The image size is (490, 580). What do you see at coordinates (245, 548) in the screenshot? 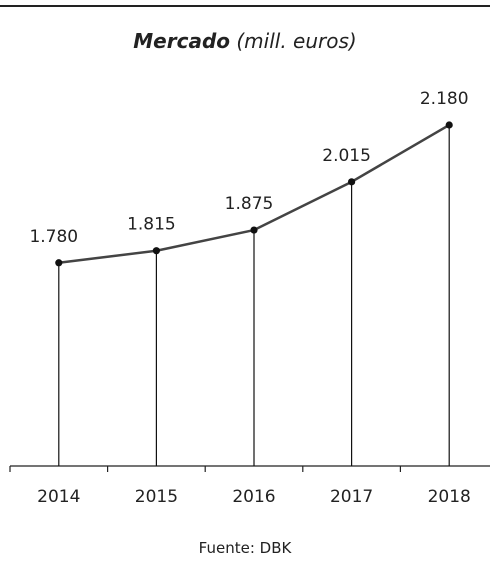
I see `source-note: Fuente: DBK` at bounding box center [245, 548].